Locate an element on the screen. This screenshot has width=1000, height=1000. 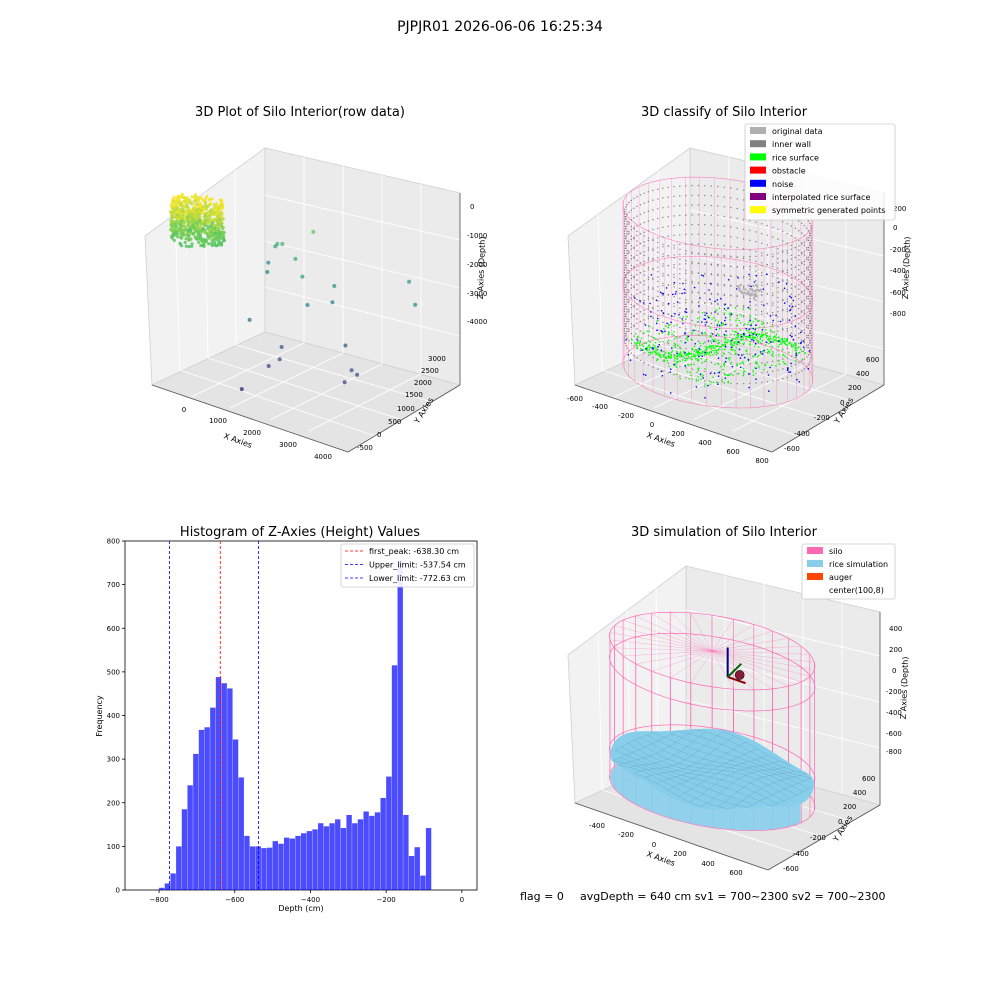
classify-legend-swatch is located at coordinates (758, 183).